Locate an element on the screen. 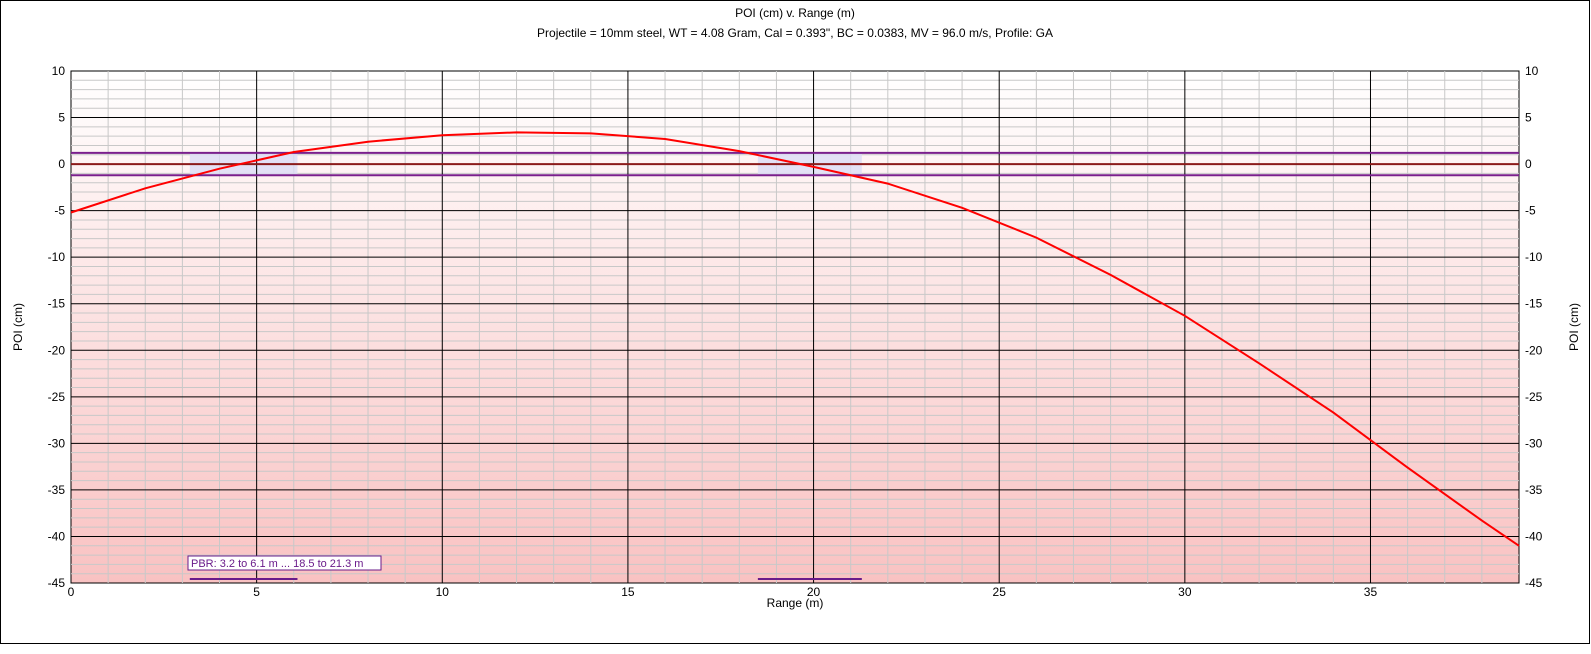  y-tick-label-right: -35 is located at coordinates (1534, 490).